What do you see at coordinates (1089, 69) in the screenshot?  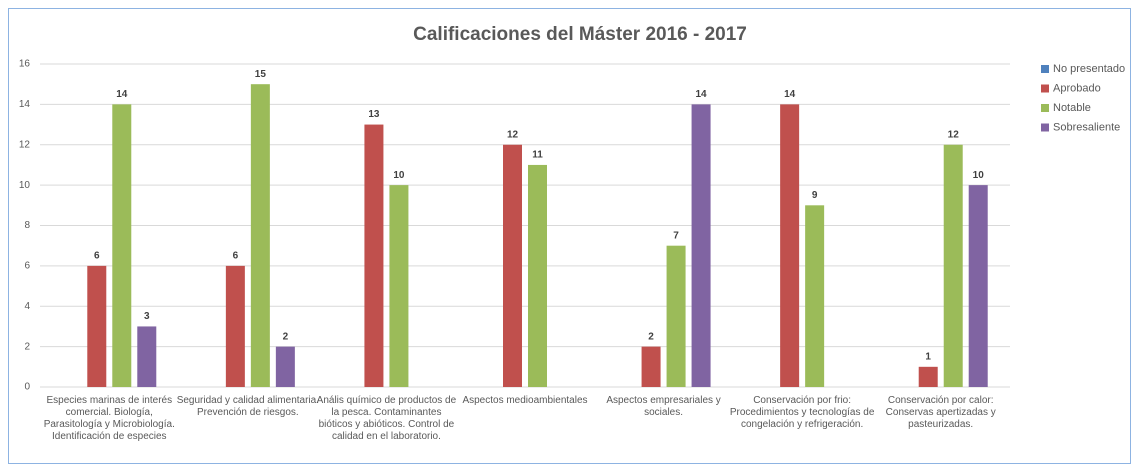 I see `legend-label: No presentado` at bounding box center [1089, 69].